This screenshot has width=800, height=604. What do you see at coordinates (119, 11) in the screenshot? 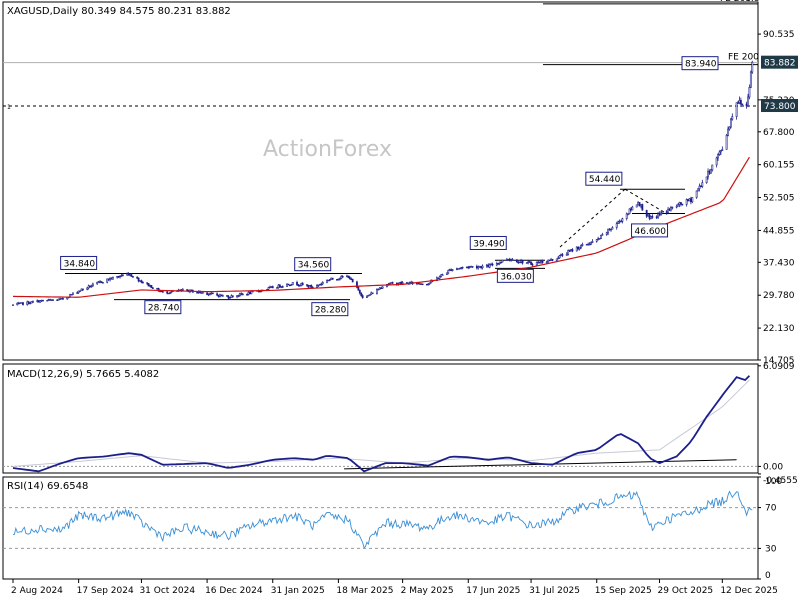
I see `chart-title: XAGUSD,Daily 80.349 84.575 80.231 83.882` at bounding box center [119, 11].